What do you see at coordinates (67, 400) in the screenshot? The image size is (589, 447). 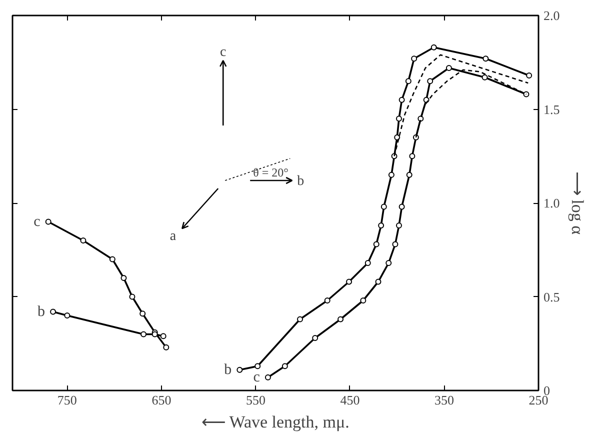 I see `x-tick-label: 750` at bounding box center [67, 400].